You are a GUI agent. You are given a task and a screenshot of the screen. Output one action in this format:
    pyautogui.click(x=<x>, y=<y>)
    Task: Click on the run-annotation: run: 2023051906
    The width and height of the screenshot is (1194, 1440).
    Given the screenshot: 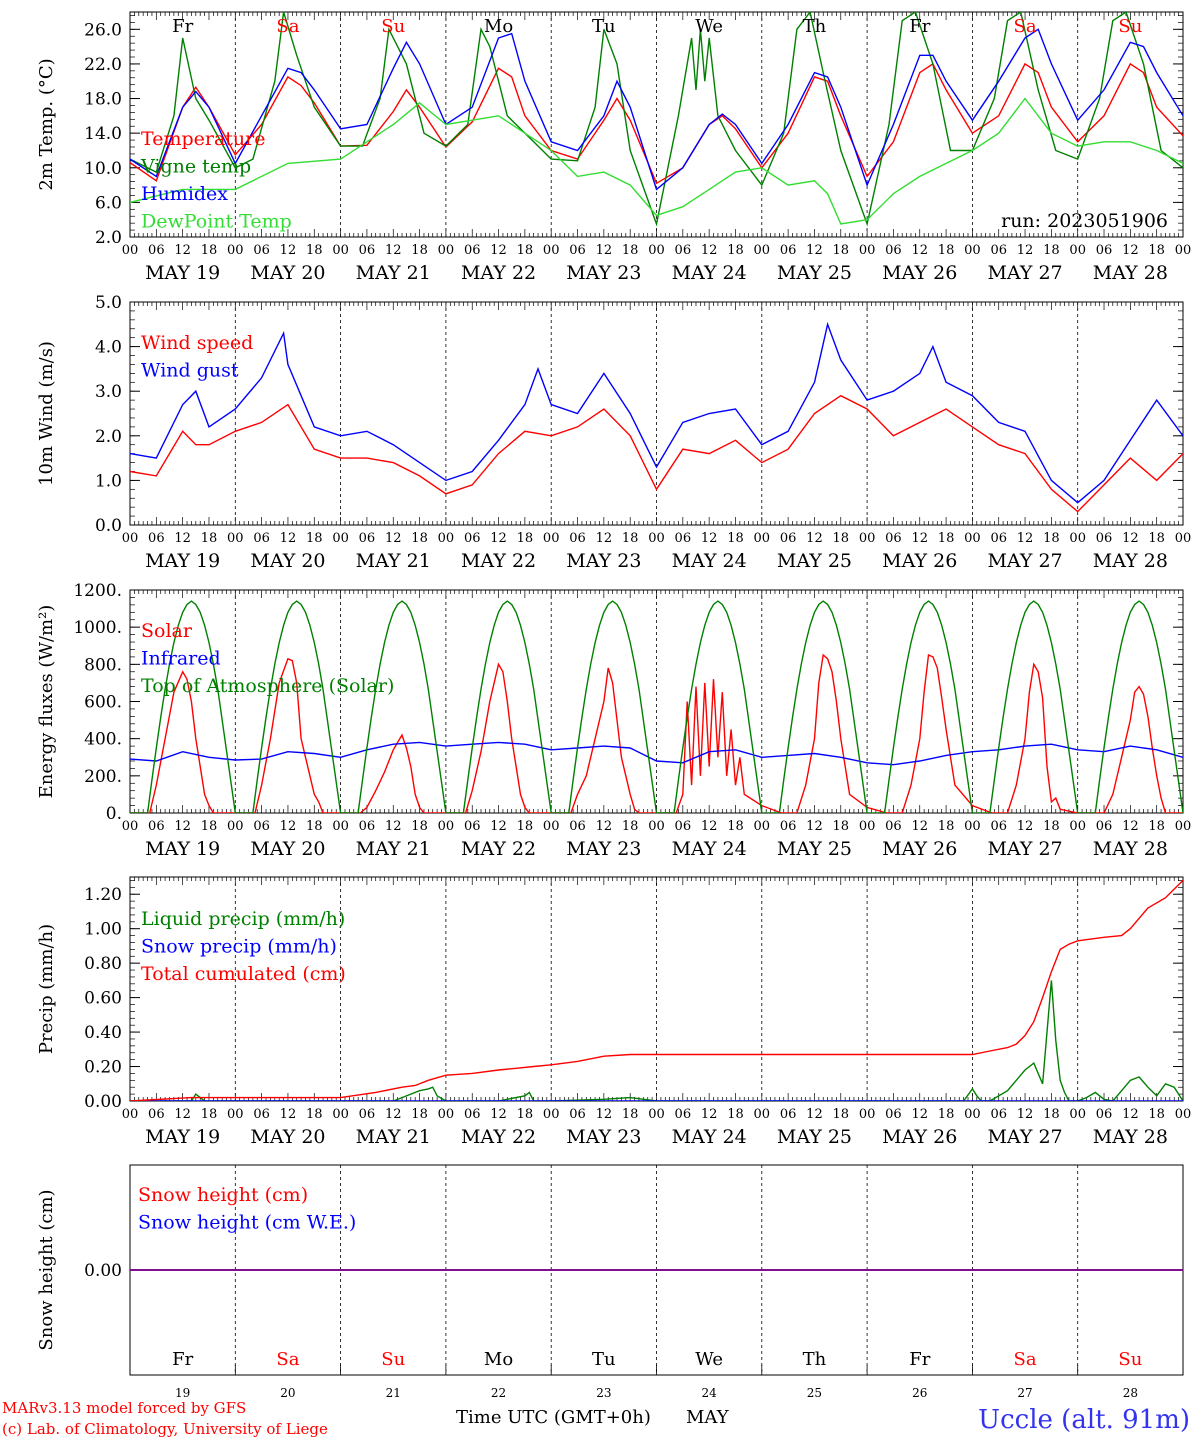 What is the action you would take?
    pyautogui.click(x=1084, y=221)
    